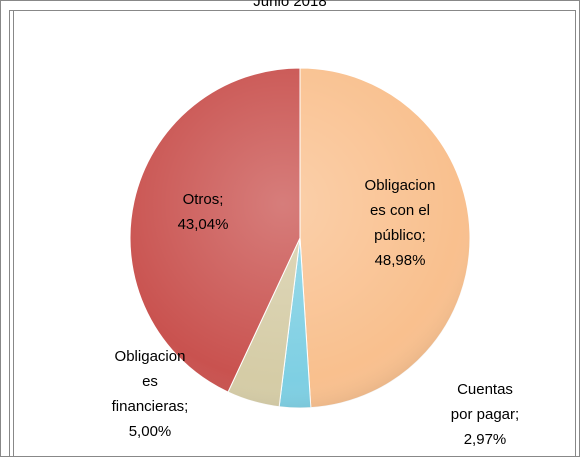  I want to click on label-name: es con el, so click(400, 210).